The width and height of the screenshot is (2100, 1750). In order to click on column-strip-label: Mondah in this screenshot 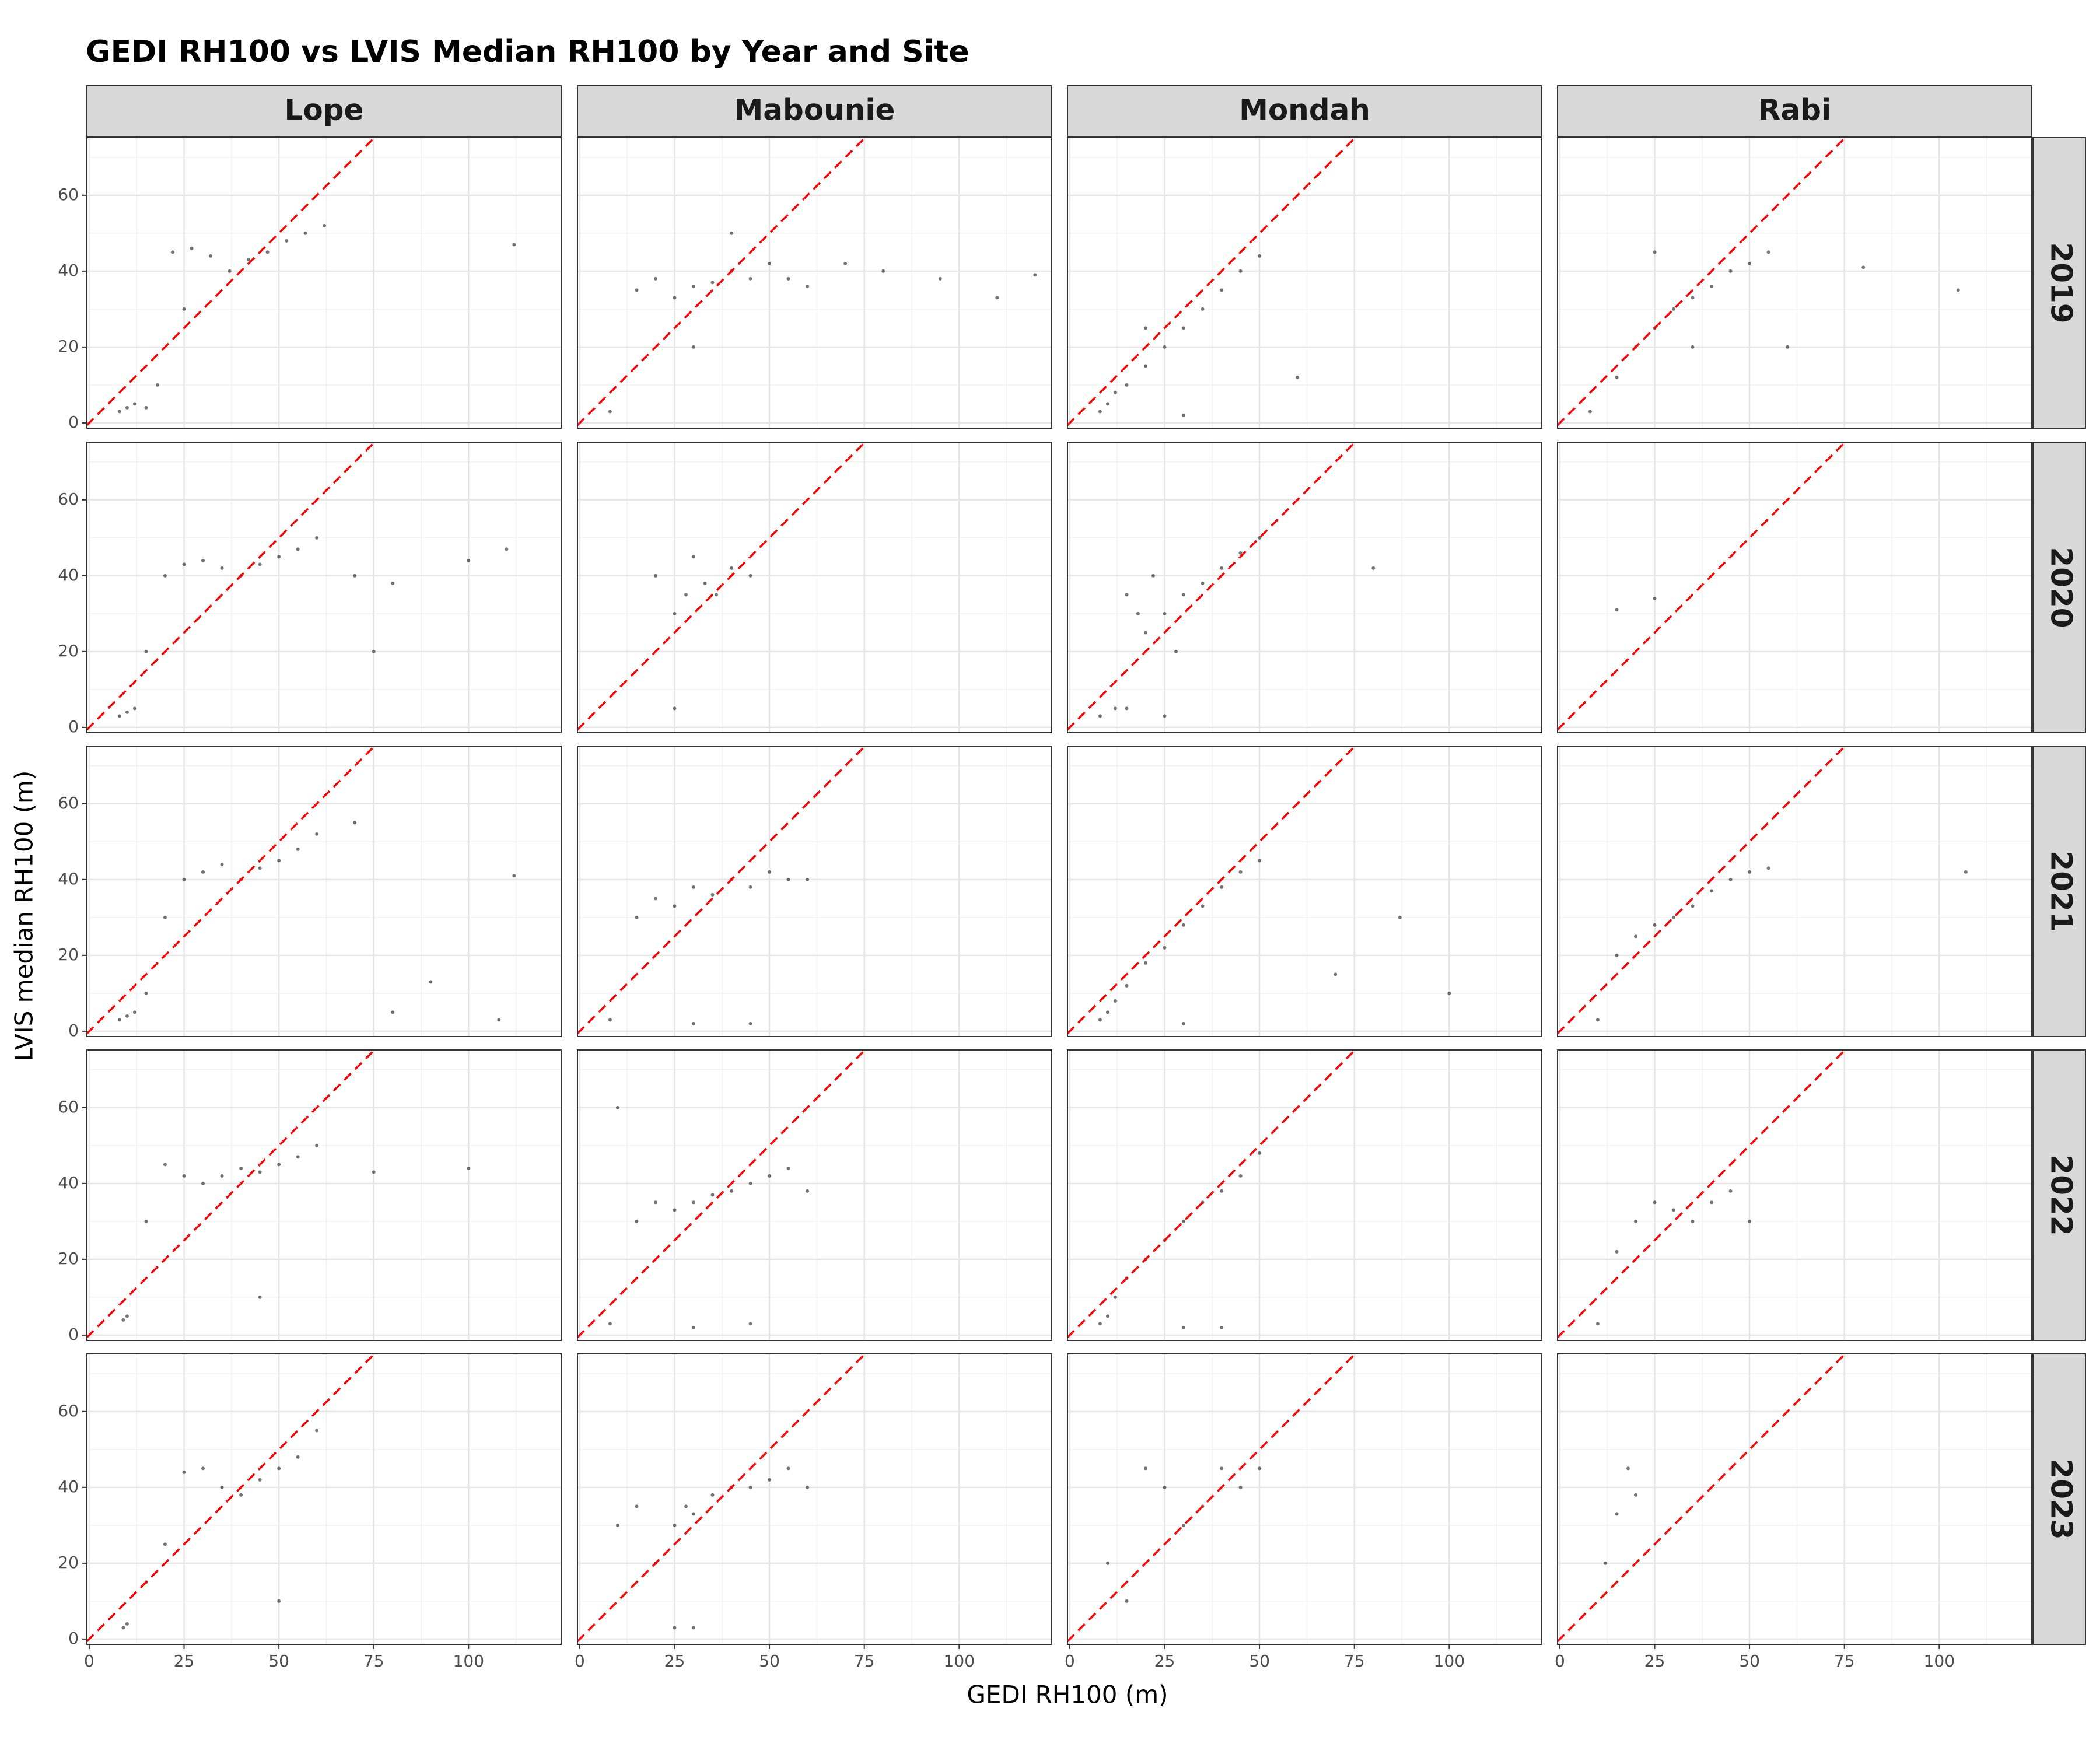, I will do `click(1304, 110)`.